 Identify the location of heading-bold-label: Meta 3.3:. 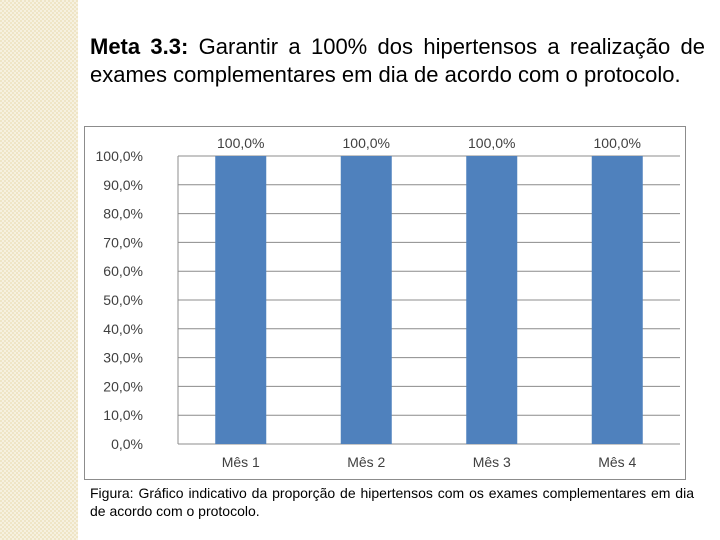
(139, 46).